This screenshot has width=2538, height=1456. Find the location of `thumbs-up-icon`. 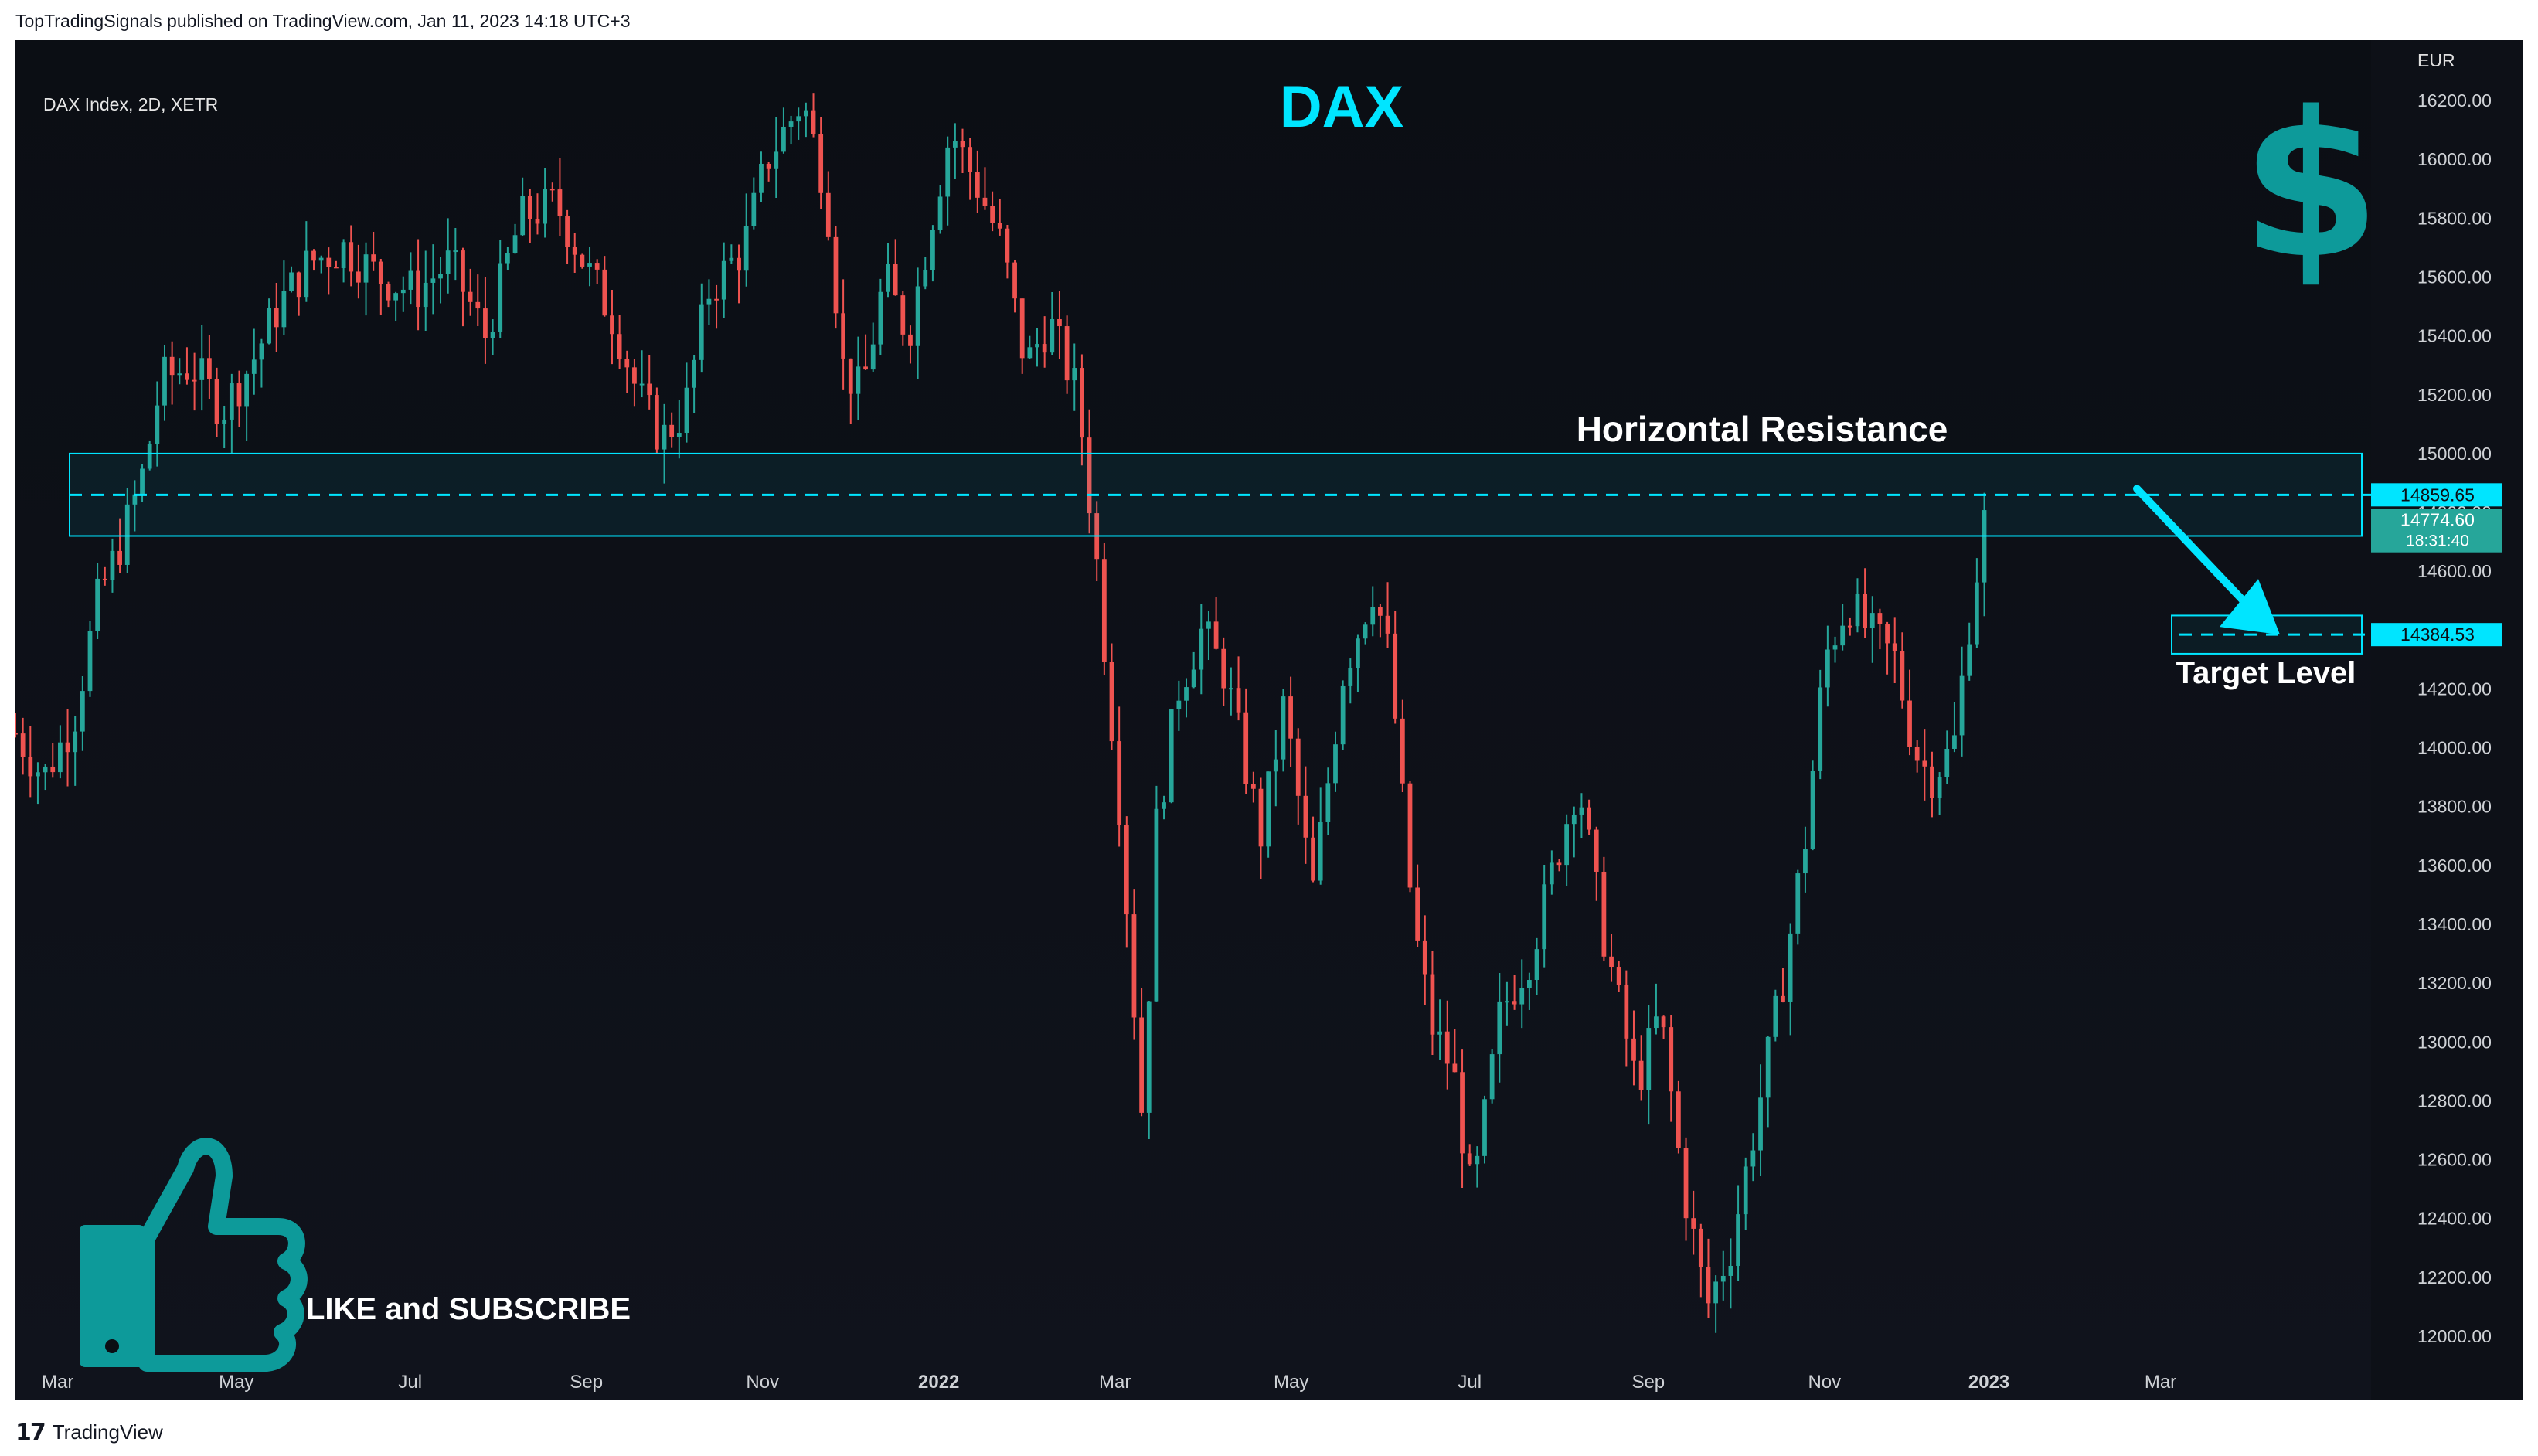

thumbs-up-icon is located at coordinates (194, 1255).